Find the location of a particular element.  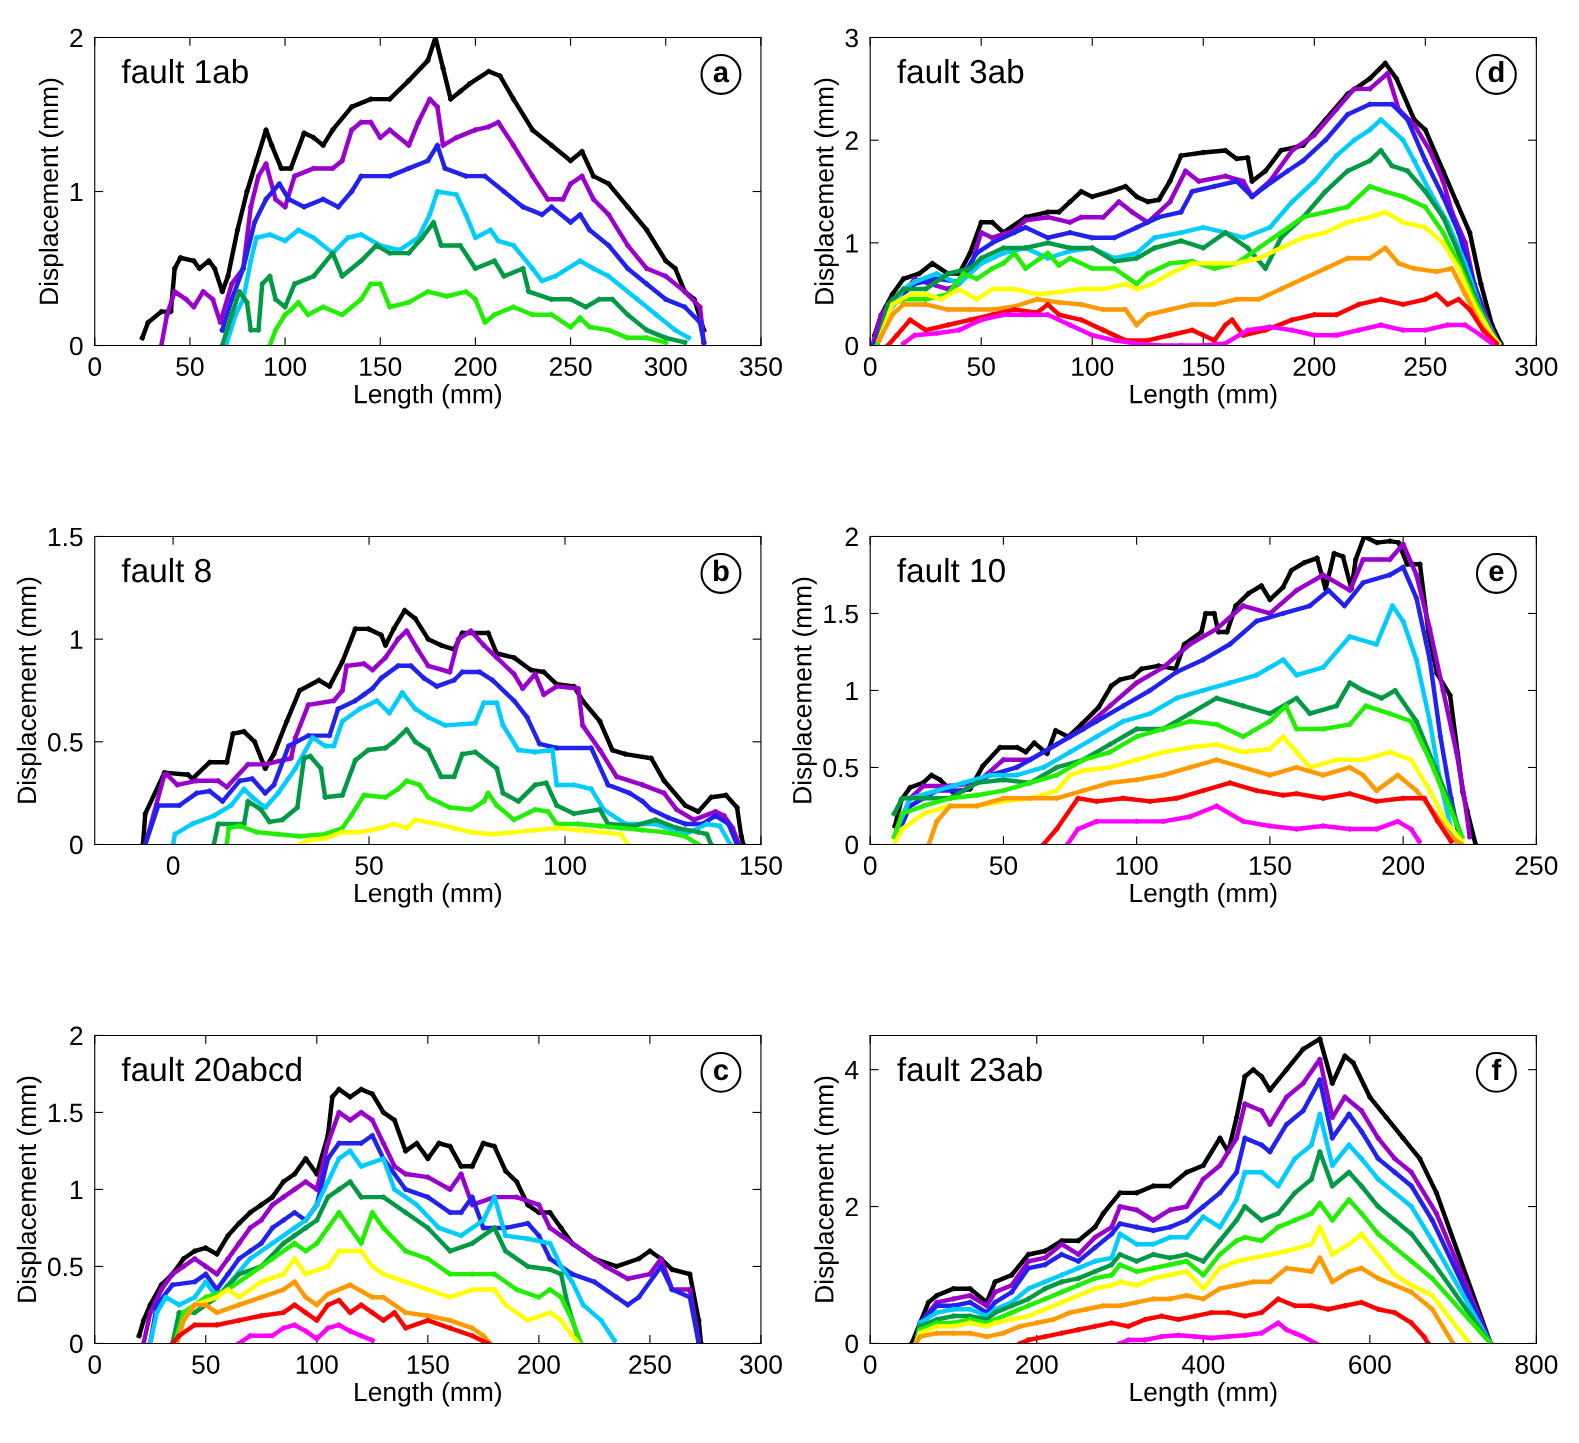

annotation: f is located at coordinates (1497, 1069).